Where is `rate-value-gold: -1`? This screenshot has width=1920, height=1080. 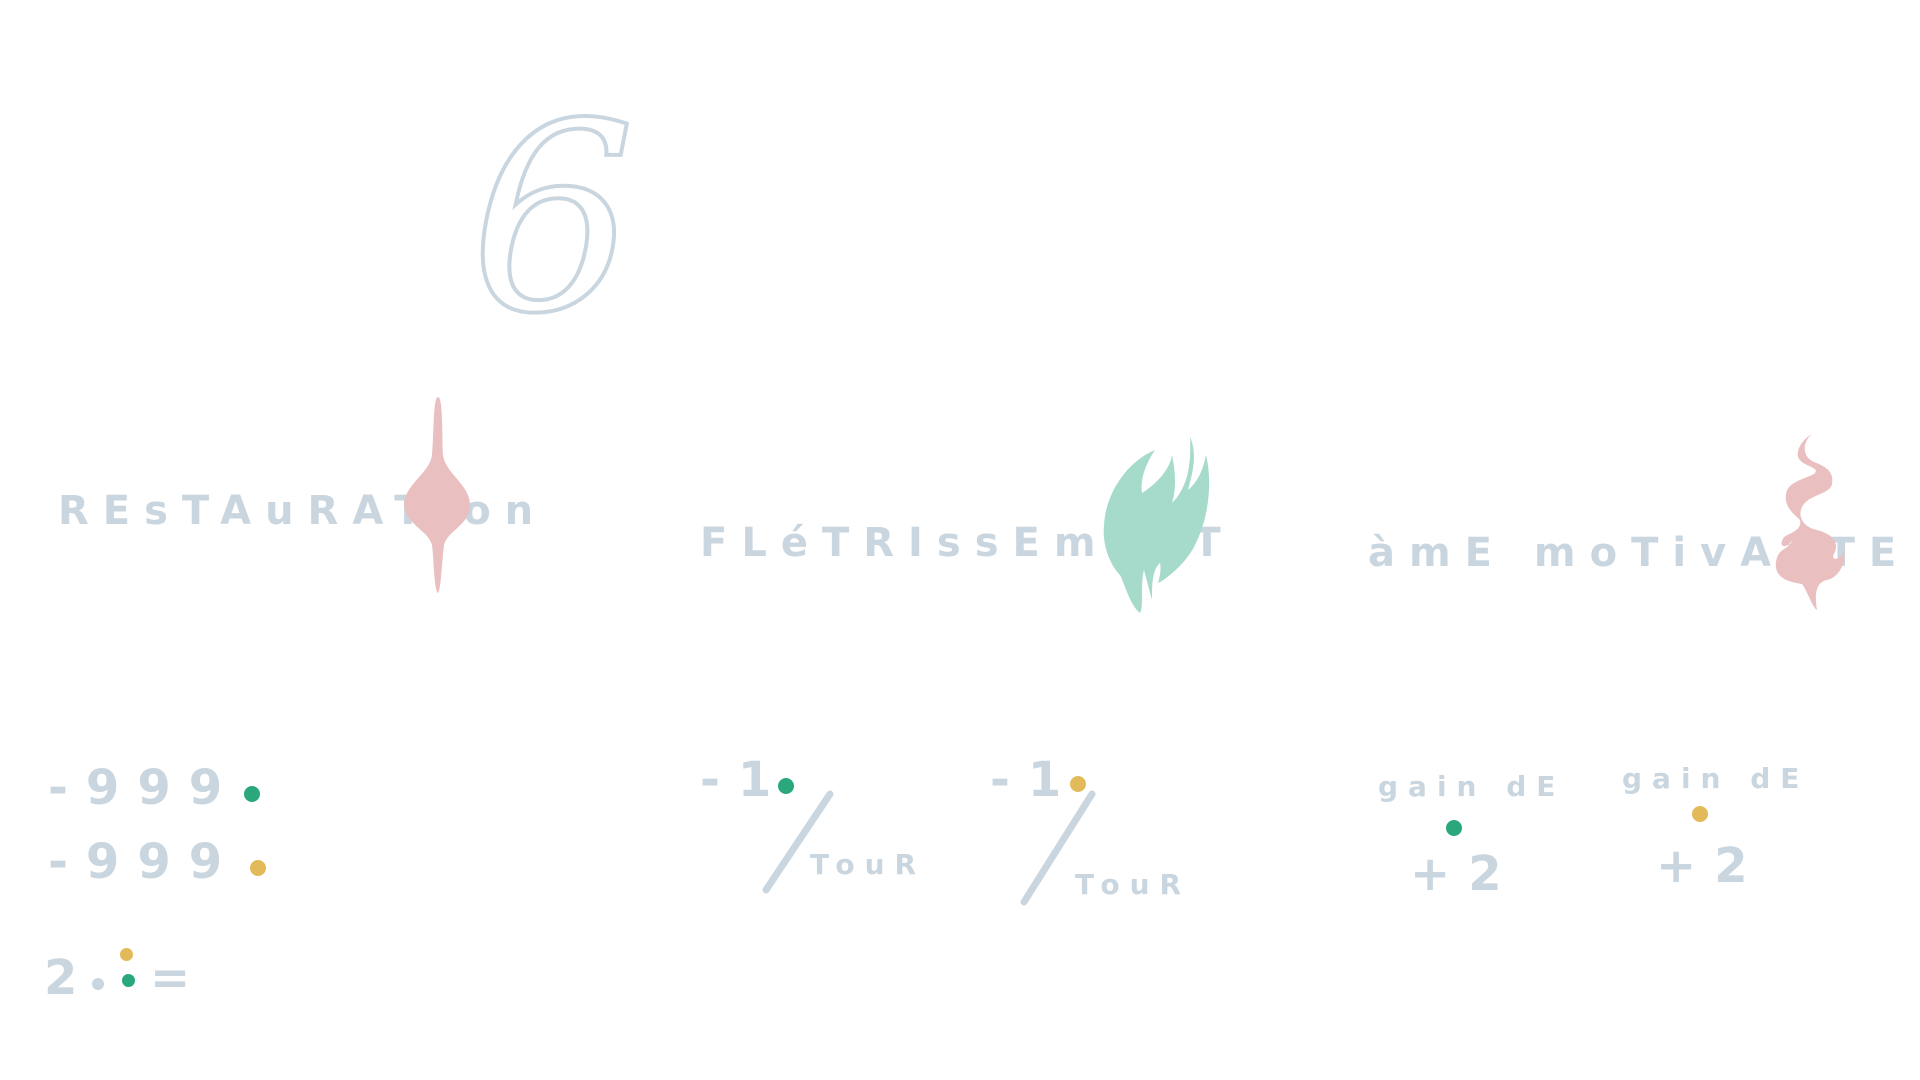 rate-value-gold: -1 is located at coordinates (1035, 780).